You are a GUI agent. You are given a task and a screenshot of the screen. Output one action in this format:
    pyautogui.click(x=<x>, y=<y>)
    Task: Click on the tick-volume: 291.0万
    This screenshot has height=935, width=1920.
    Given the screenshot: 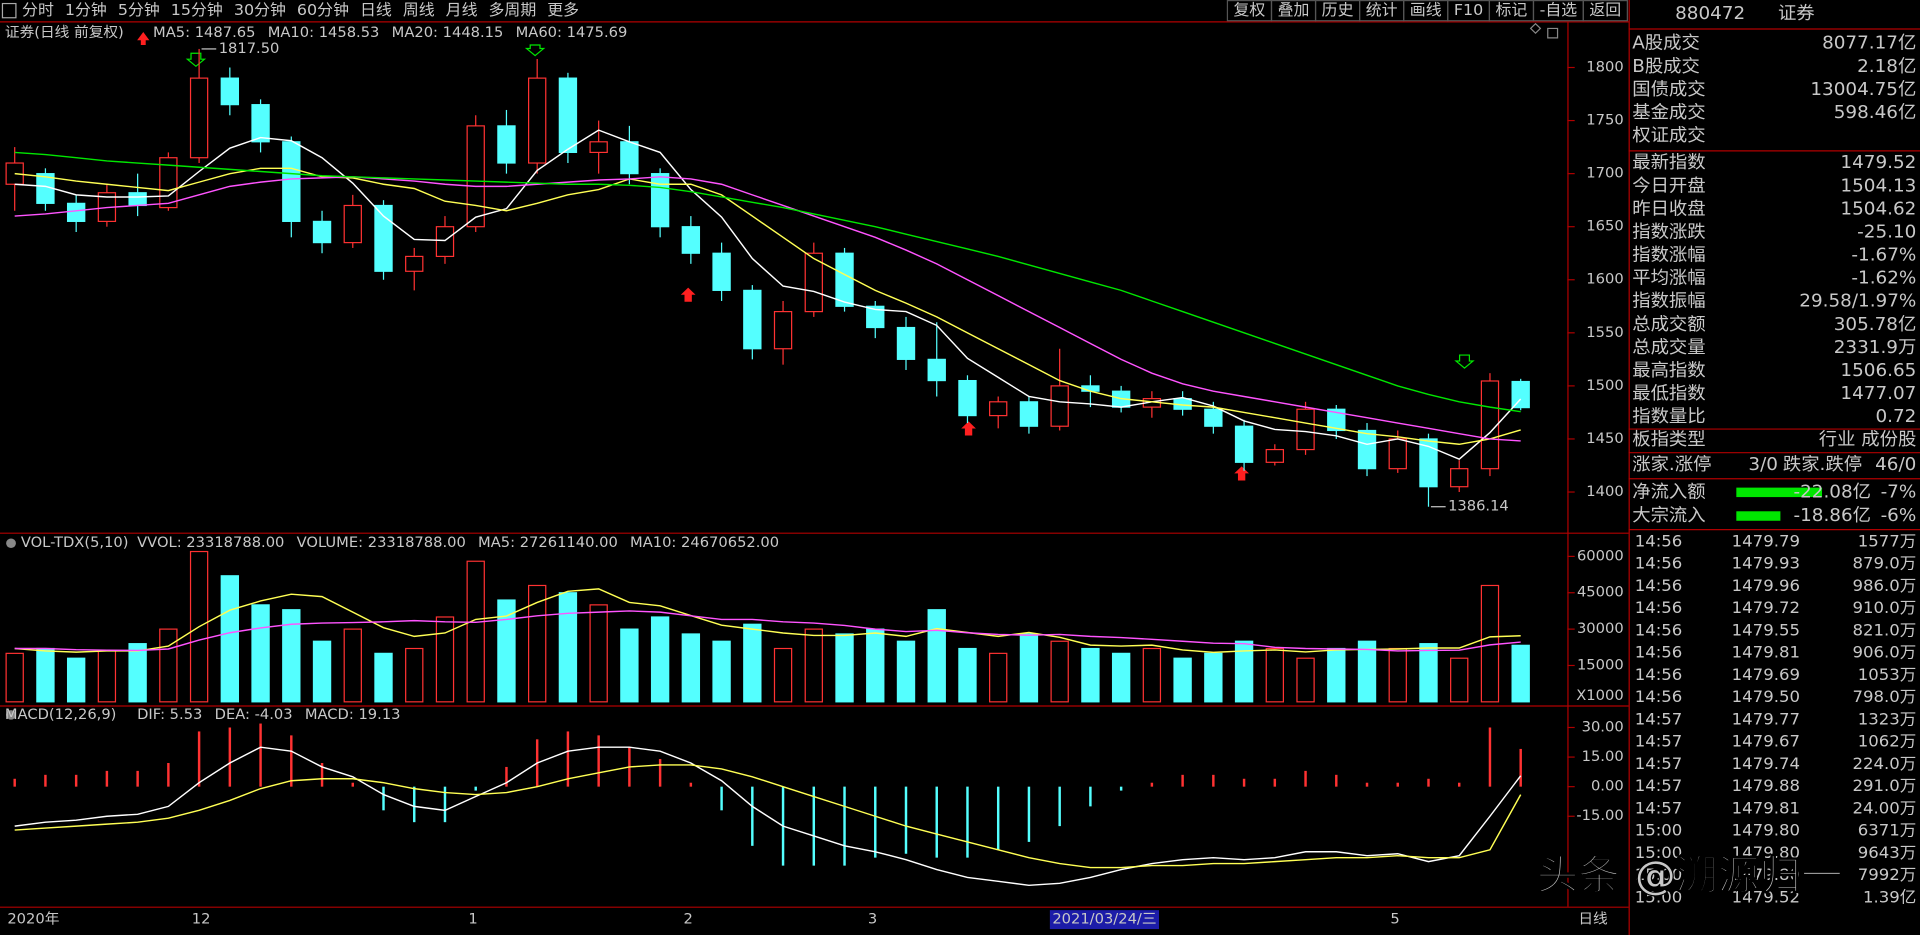 What is the action you would take?
    pyautogui.click(x=1884, y=786)
    